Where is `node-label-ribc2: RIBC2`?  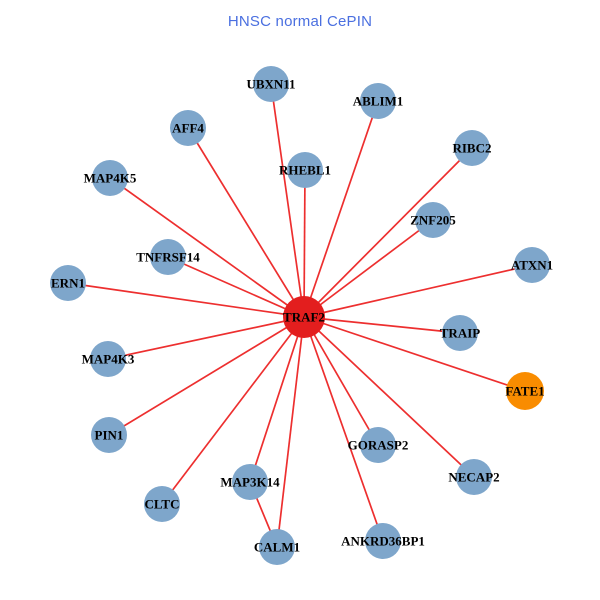
node-label-ribc2: RIBC2 is located at coordinates (471, 148).